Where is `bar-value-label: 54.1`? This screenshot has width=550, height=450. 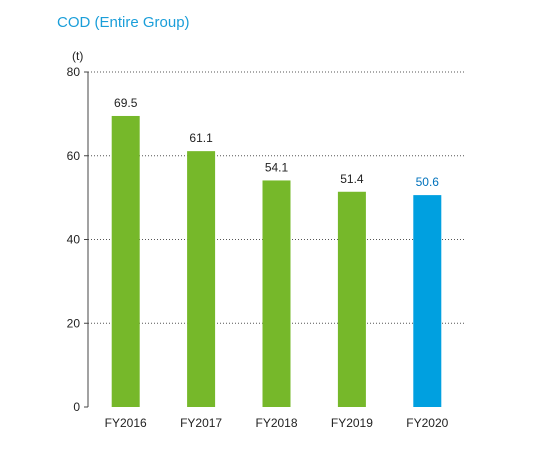 bar-value-label: 54.1 is located at coordinates (277, 167).